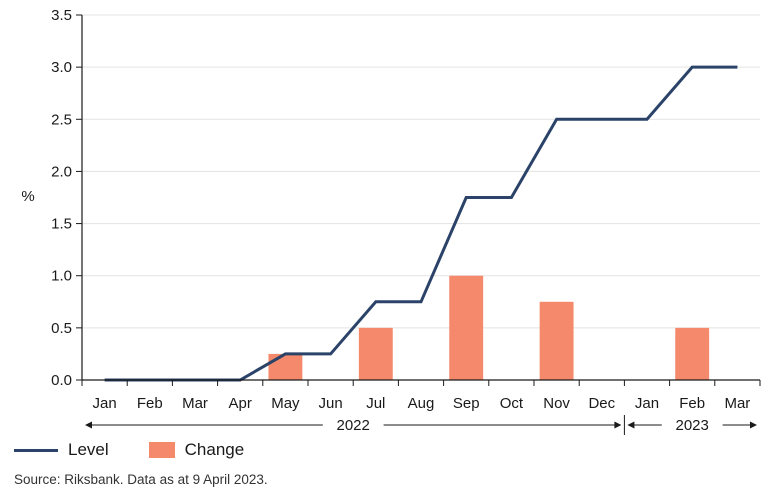  Describe the element at coordinates (27, 196) in the screenshot. I see `y-axis-label: %` at that location.